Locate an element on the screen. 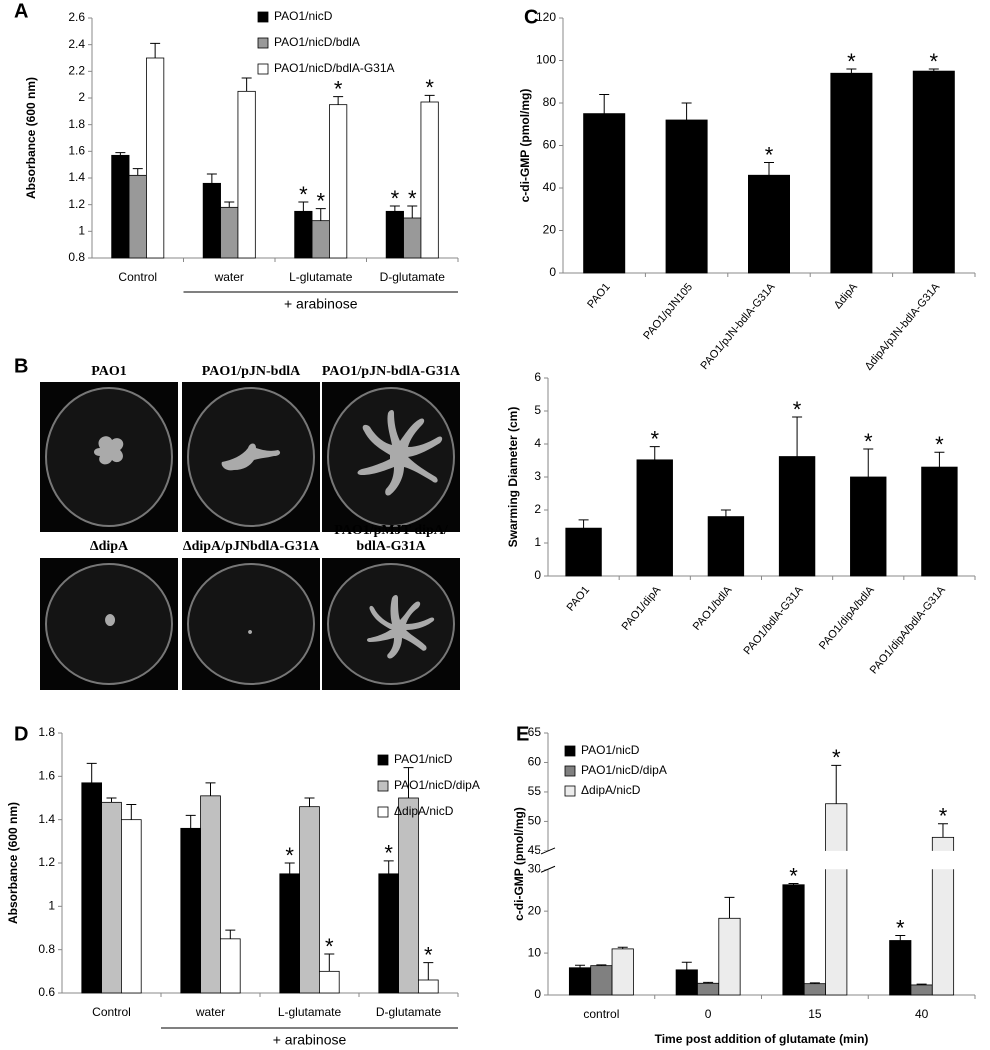 The width and height of the screenshot is (990, 1050). y-tick-label: 60 is located at coordinates (550, 145).